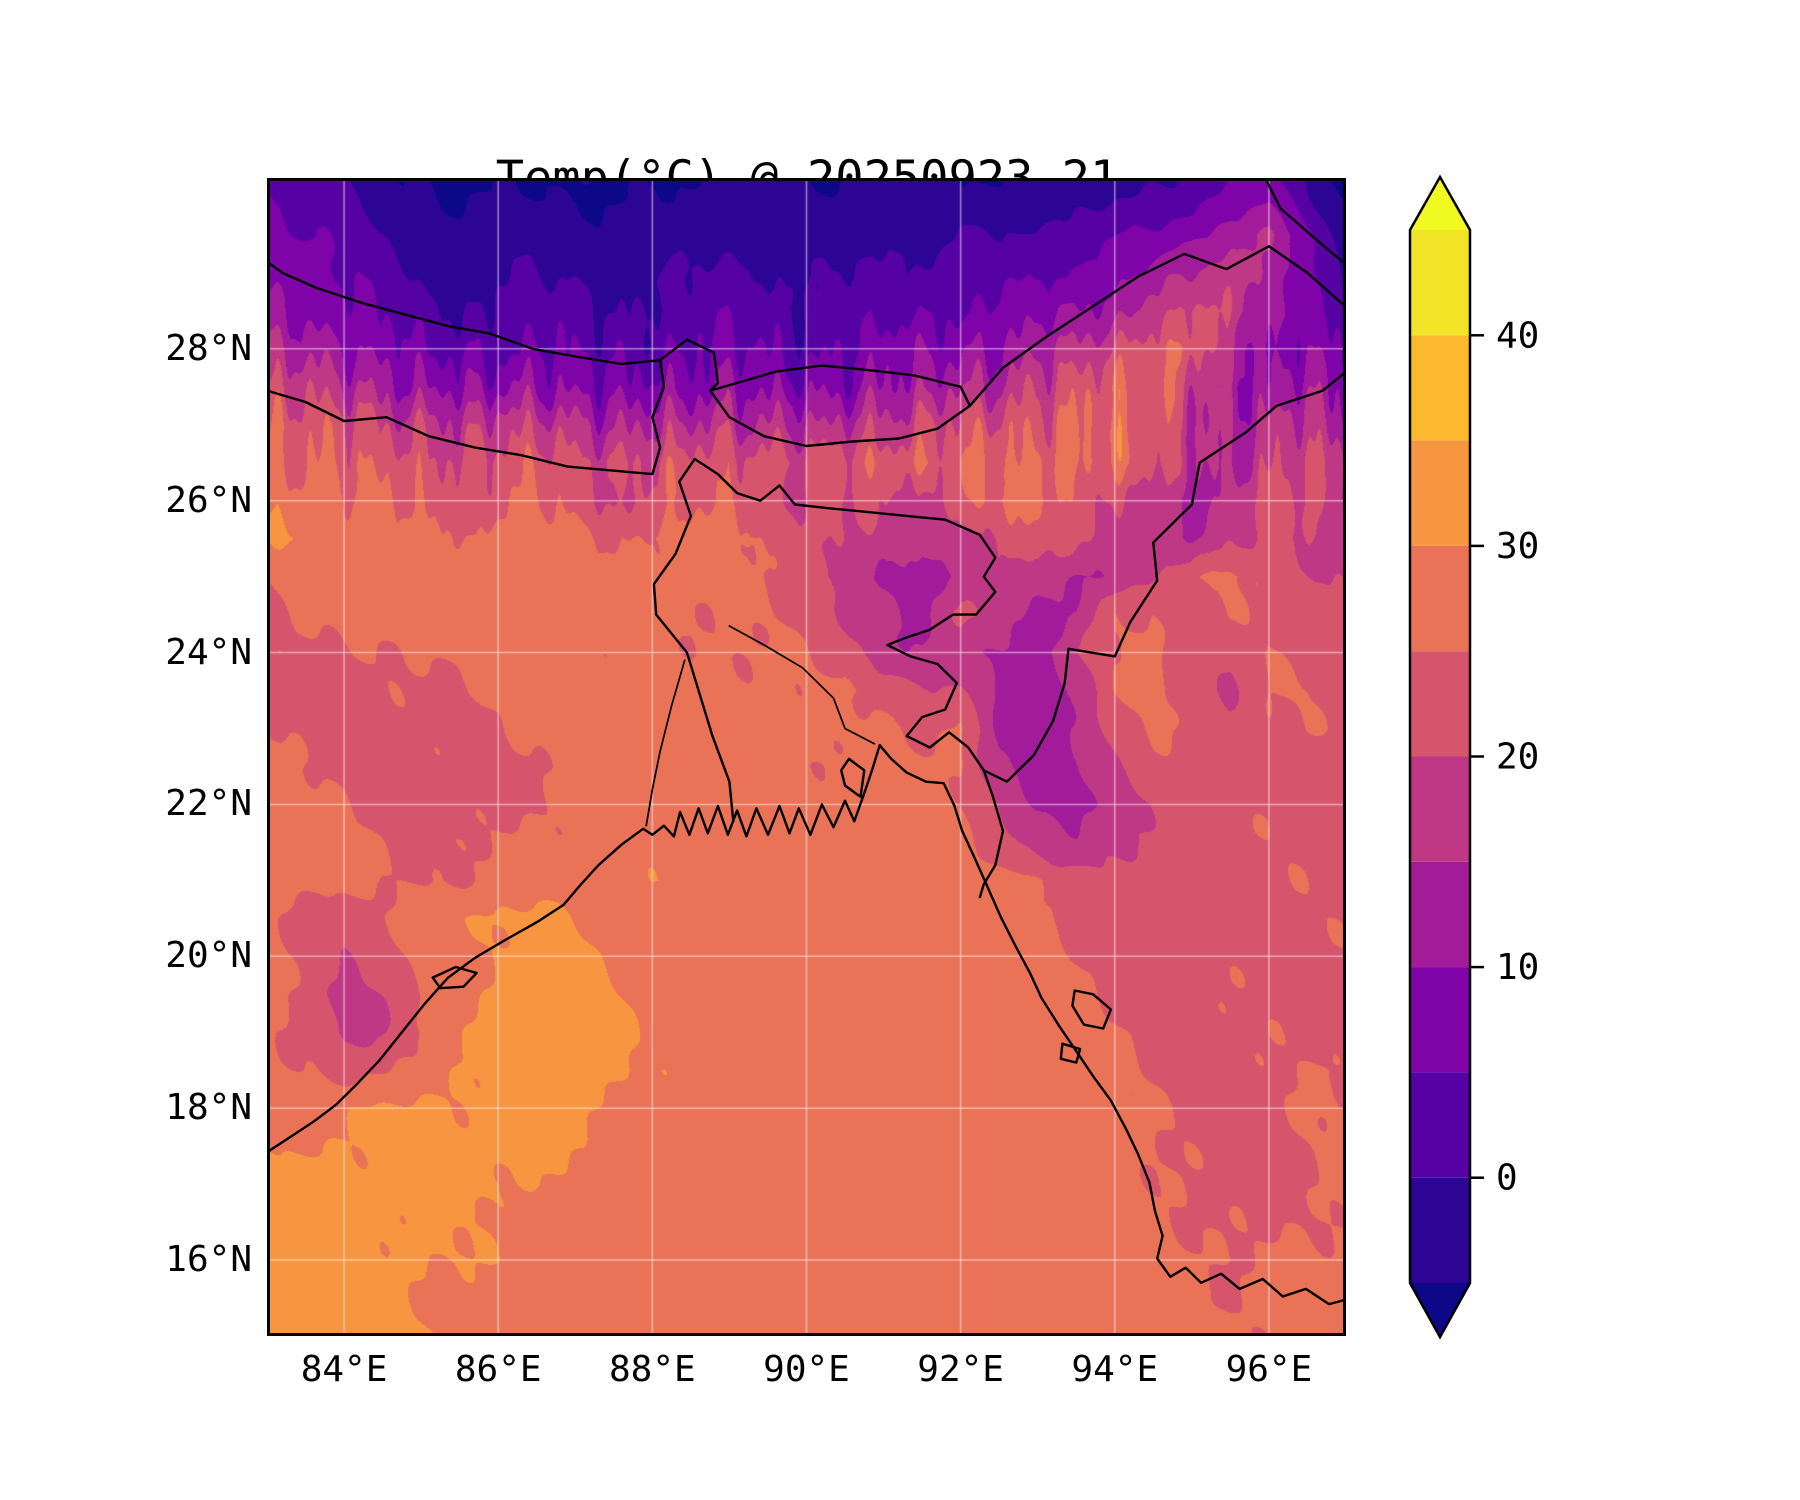 The height and width of the screenshot is (1500, 1800). What do you see at coordinates (1070, 1053) in the screenshot?
I see `island-cheduba` at bounding box center [1070, 1053].